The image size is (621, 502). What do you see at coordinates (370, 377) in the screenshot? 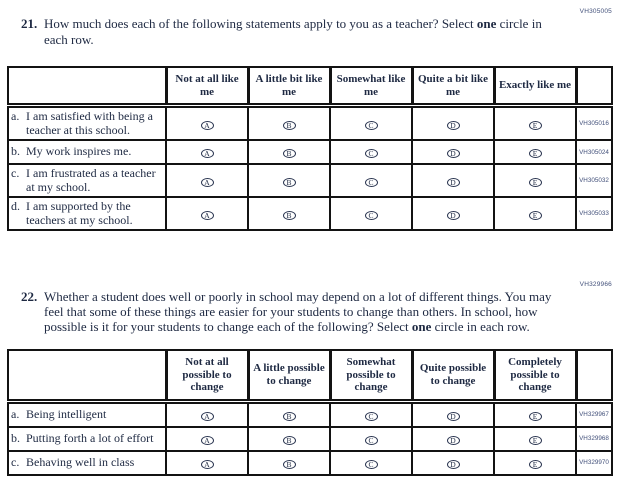
I see `q22-column-header-somewhat: Somewhat possible to change` at bounding box center [370, 377].